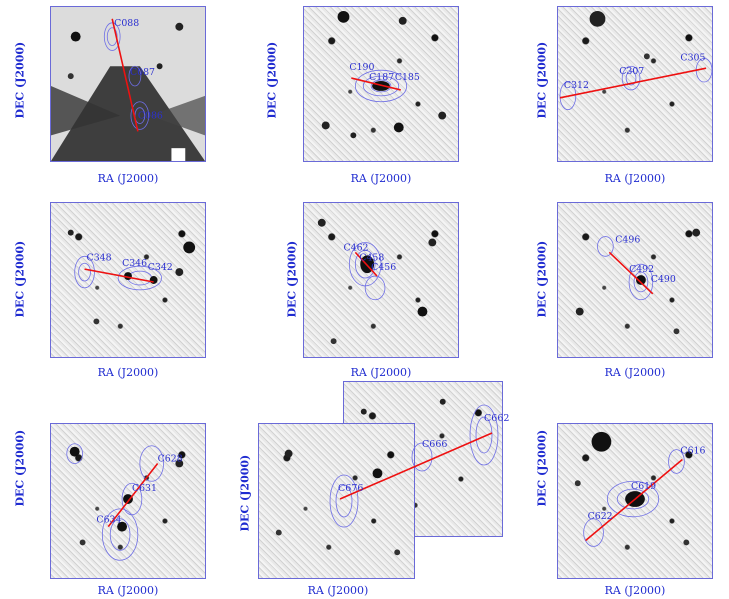 The width and height of the screenshot is (729, 599). I want to click on overlay: C190 C187 C185, so click(384, 74).